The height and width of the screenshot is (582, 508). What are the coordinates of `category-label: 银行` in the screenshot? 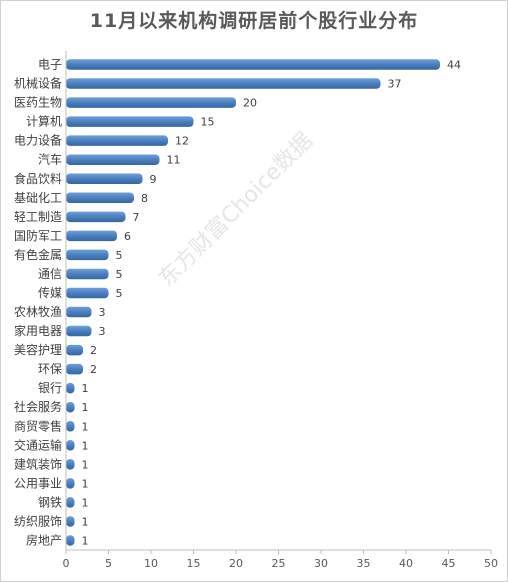 It's located at (50, 388).